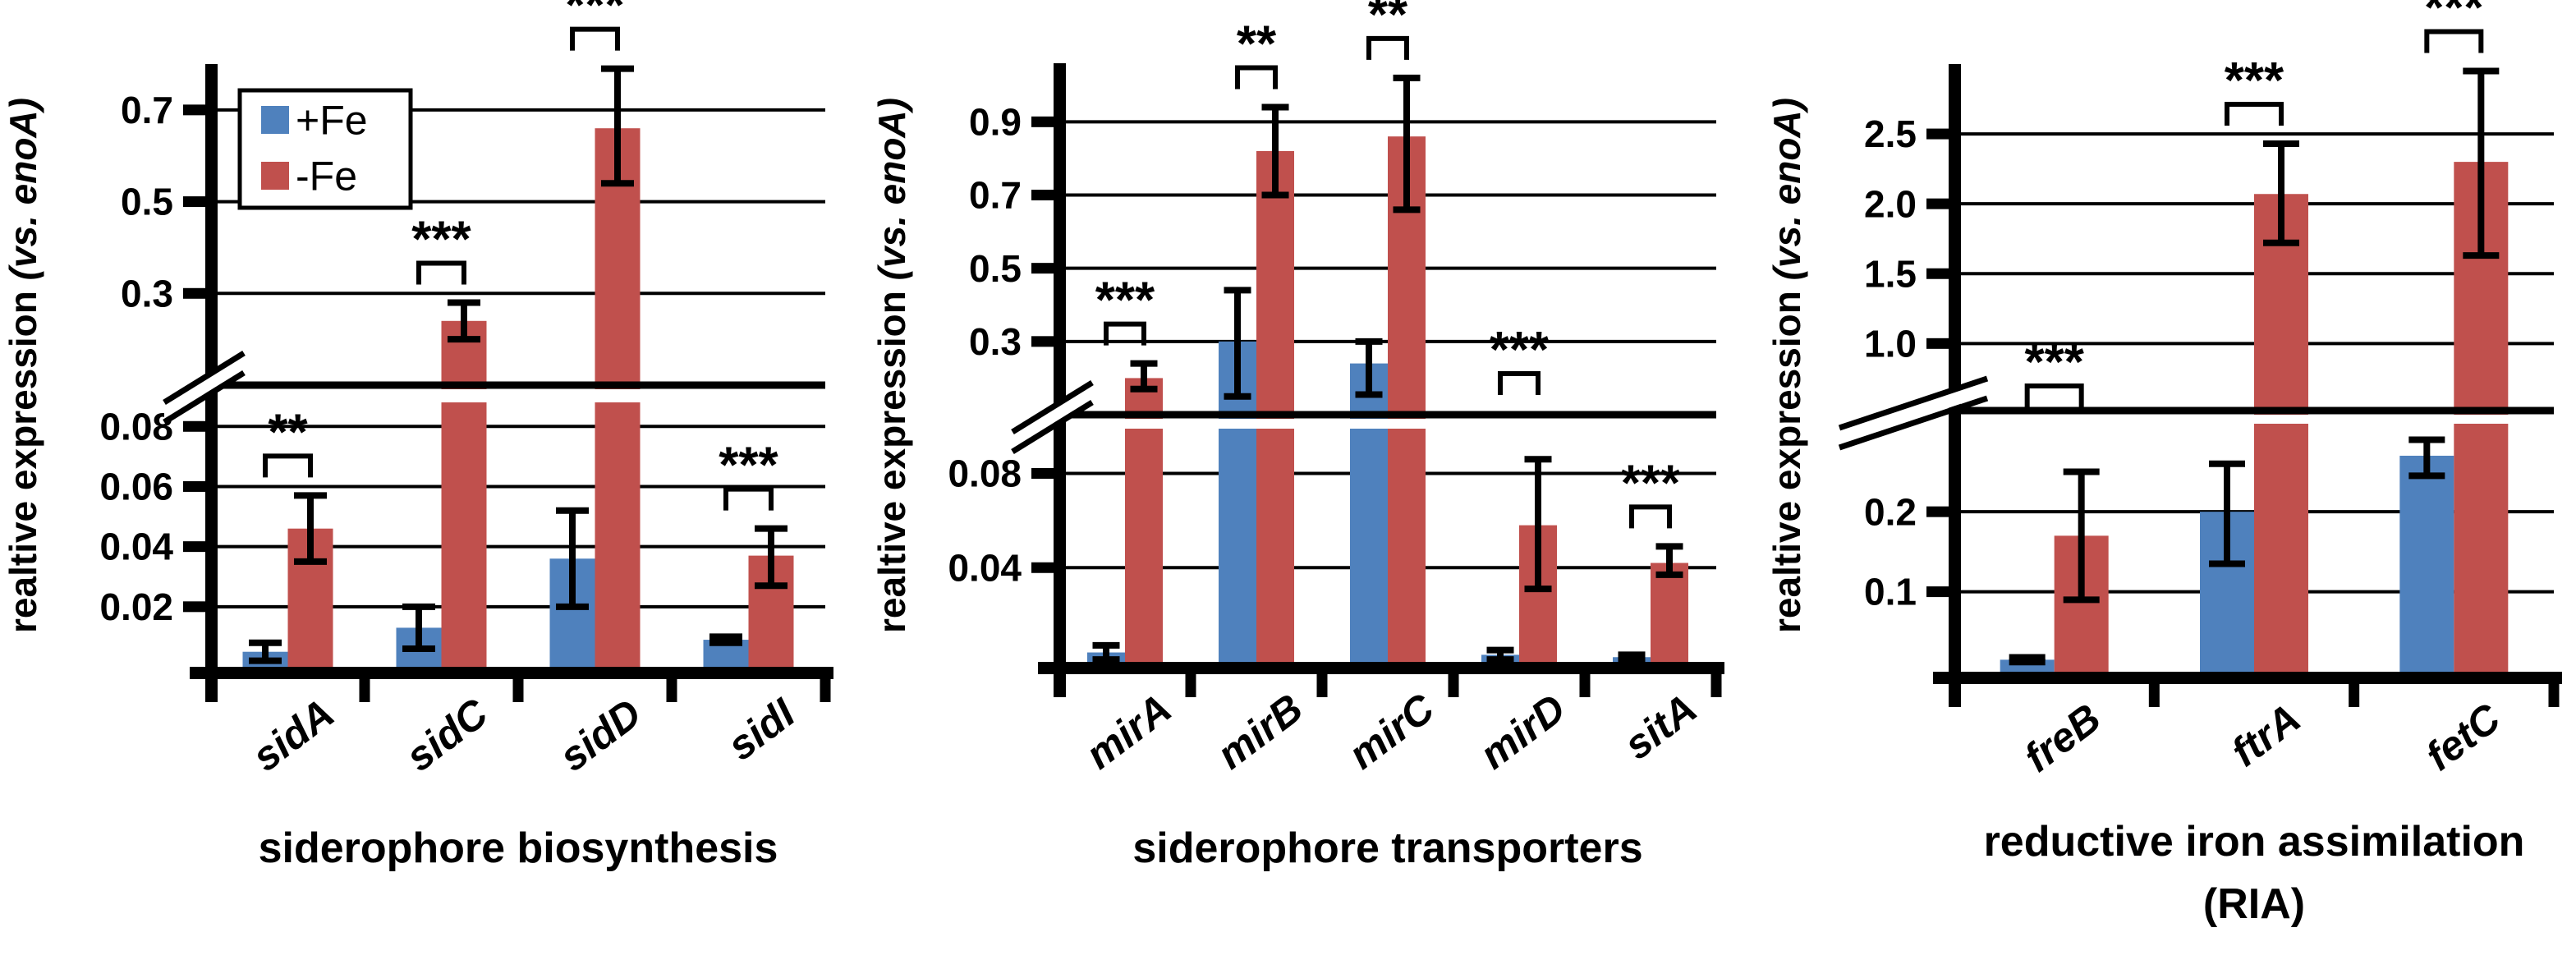 This screenshot has height=969, width=2576. What do you see at coordinates (136, 487) in the screenshot?
I see `y-tick-label: 0.06` at bounding box center [136, 487].